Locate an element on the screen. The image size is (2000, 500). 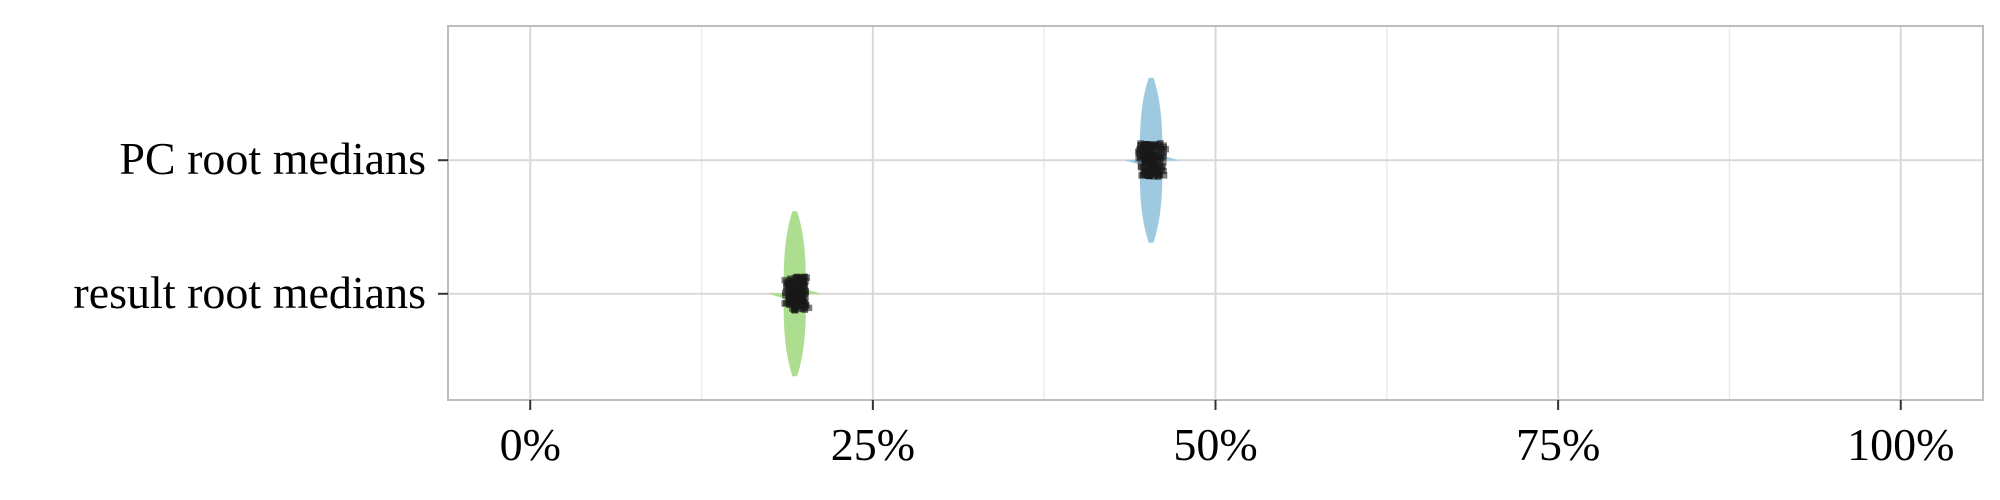
x-tick-label: 100% is located at coordinates (1900, 444).